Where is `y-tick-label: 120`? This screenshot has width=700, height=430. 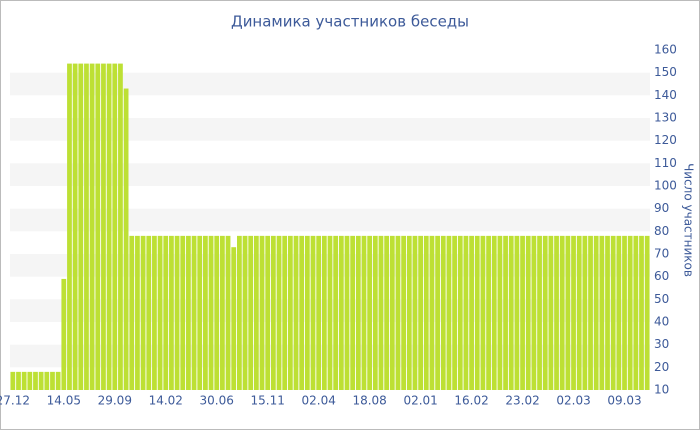 y-tick-label: 120 is located at coordinates (665, 140).